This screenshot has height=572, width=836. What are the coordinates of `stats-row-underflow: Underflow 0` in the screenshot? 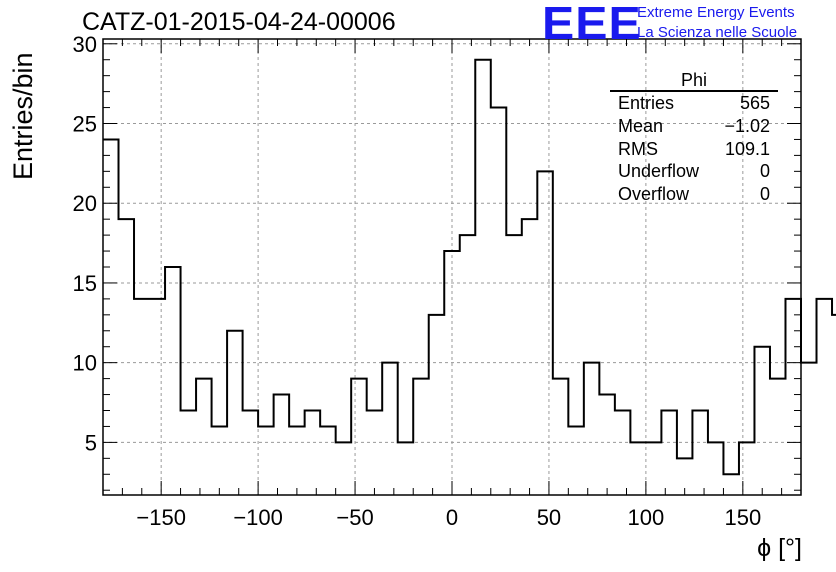 It's located at (694, 171).